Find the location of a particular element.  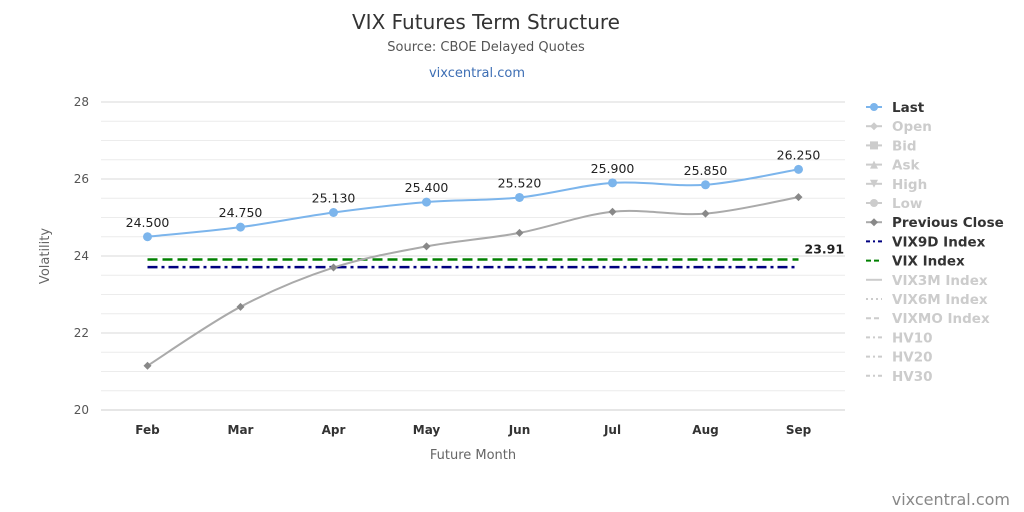

y-tick-label: 20 is located at coordinates (81, 410).